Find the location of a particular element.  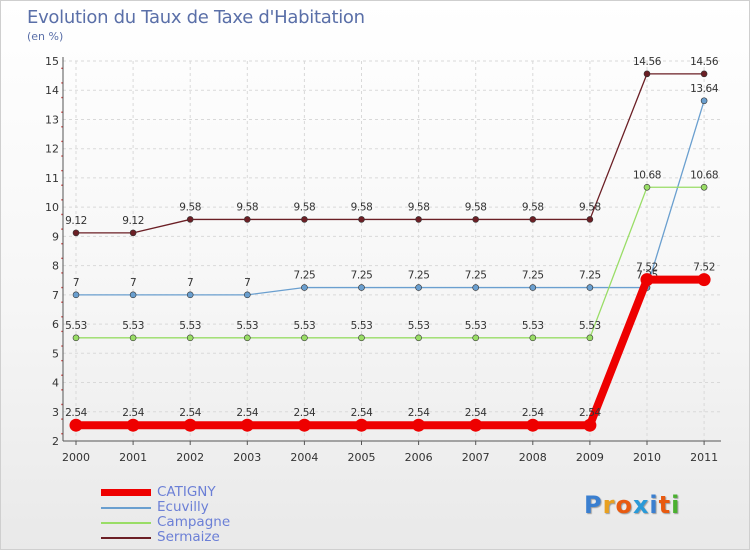

logo-letter: x is located at coordinates (641, 505).